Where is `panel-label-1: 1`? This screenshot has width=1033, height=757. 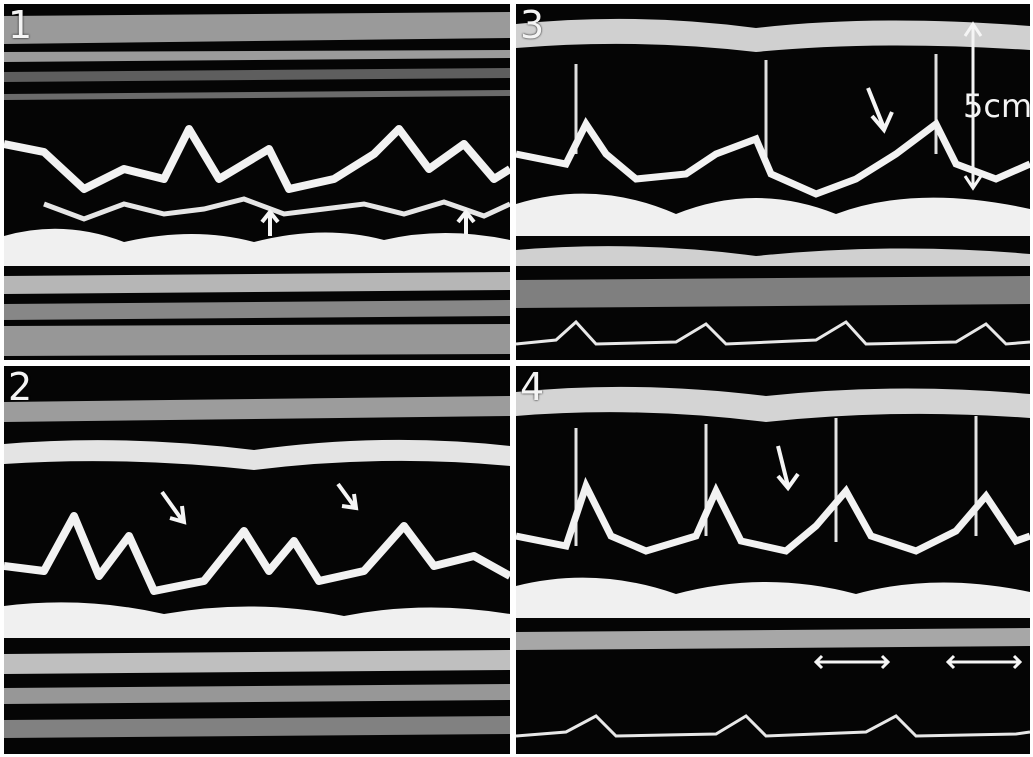 panel-label-1: 1 is located at coordinates (20, 25).